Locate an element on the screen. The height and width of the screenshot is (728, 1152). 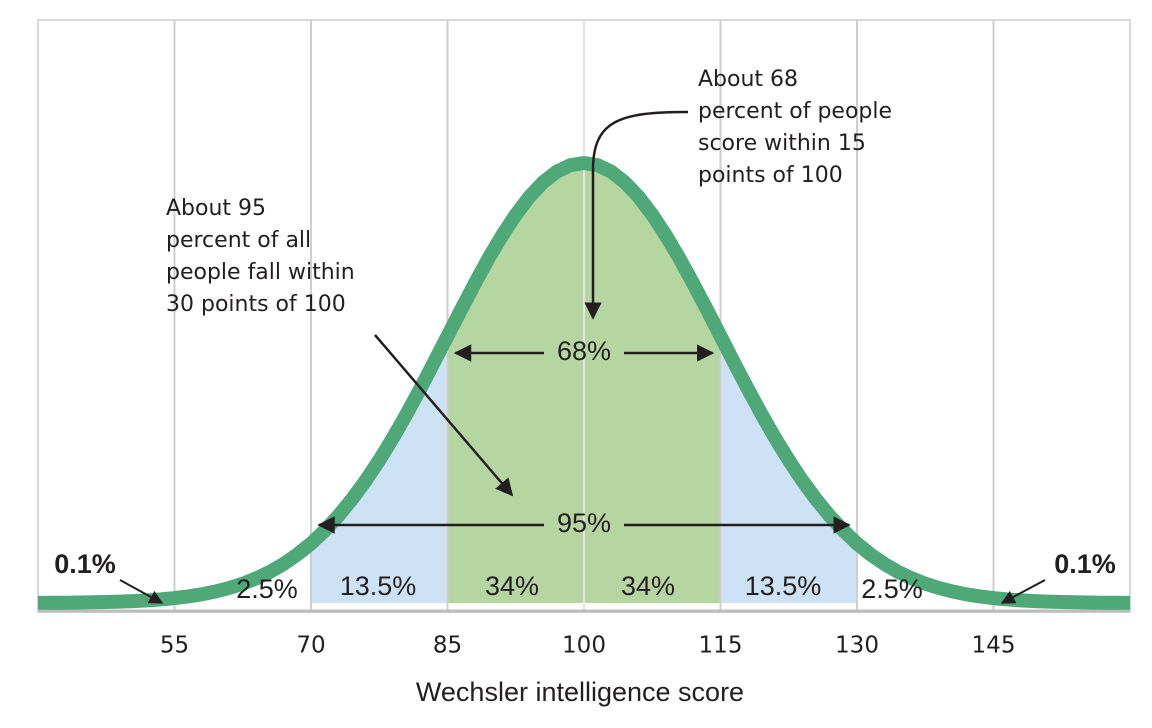
bracket-label: 68% is located at coordinates (584, 351).